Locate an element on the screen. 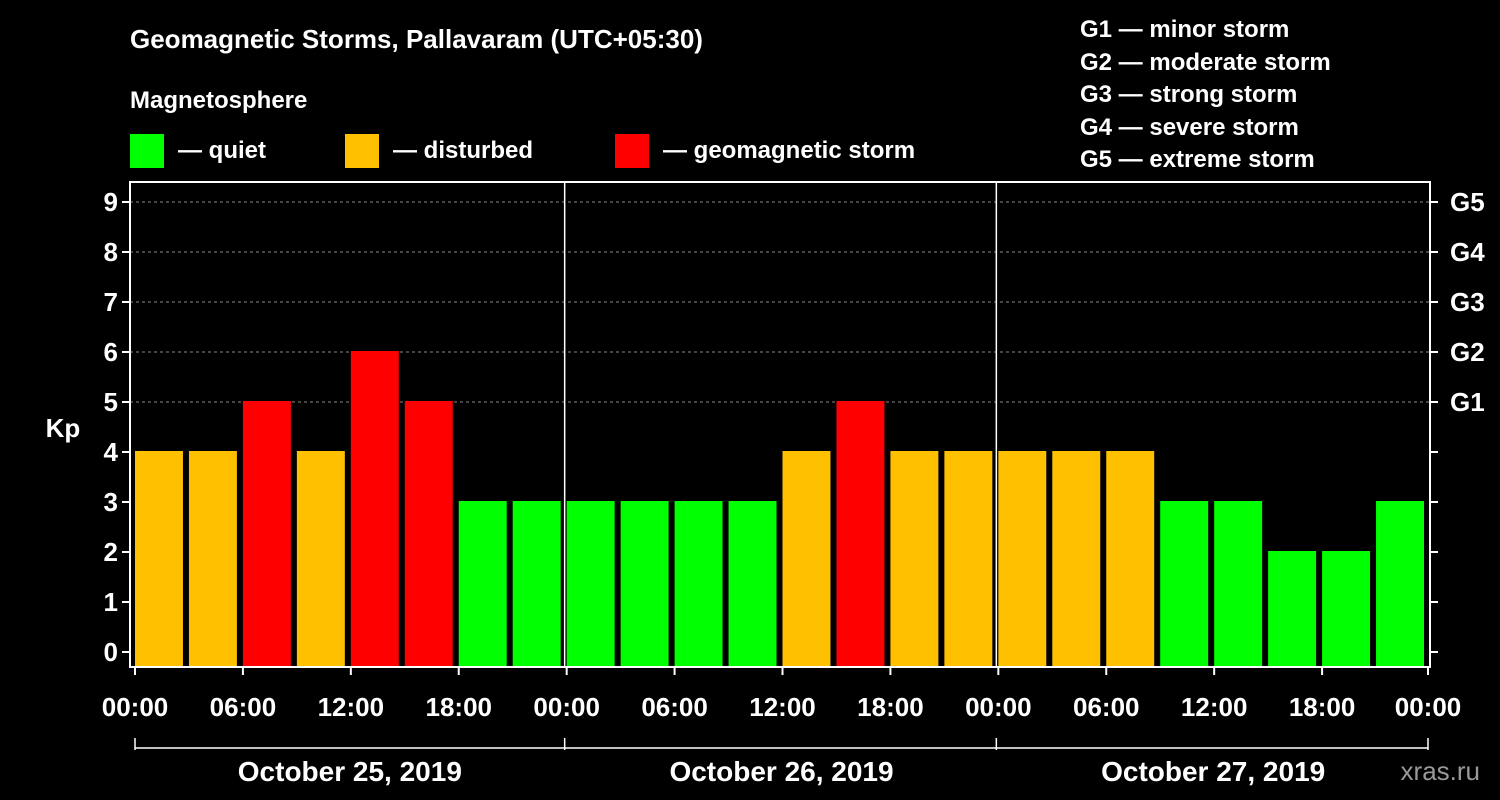 This screenshot has width=1500, height=800. y-tick-label: 0 is located at coordinates (111, 652).